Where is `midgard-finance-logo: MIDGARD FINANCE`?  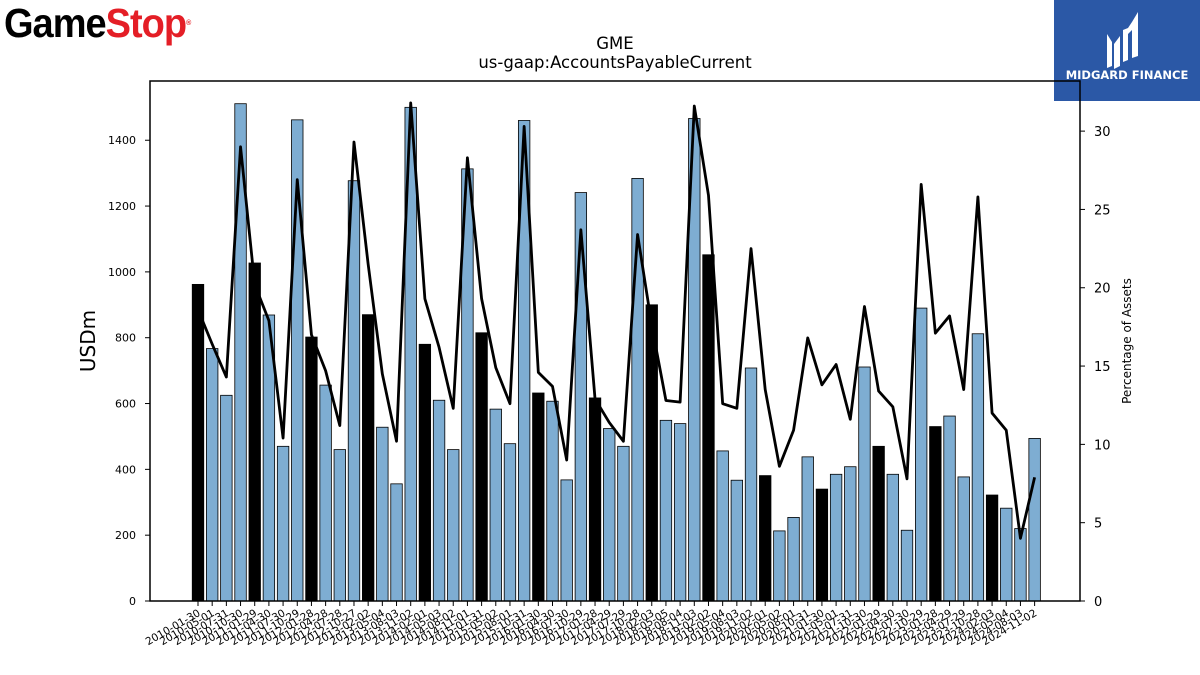
midgard-finance-logo: MIDGARD FINANCE is located at coordinates (1127, 50).